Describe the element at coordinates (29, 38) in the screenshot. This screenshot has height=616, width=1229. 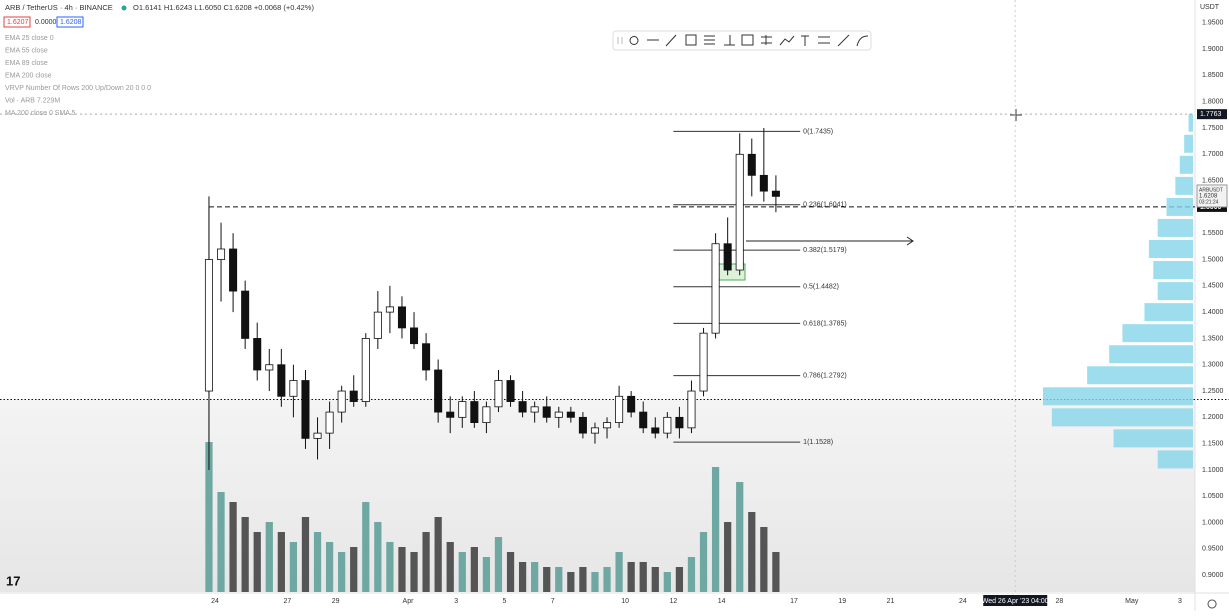
I see `indicator: EMA 25 close 0` at that location.